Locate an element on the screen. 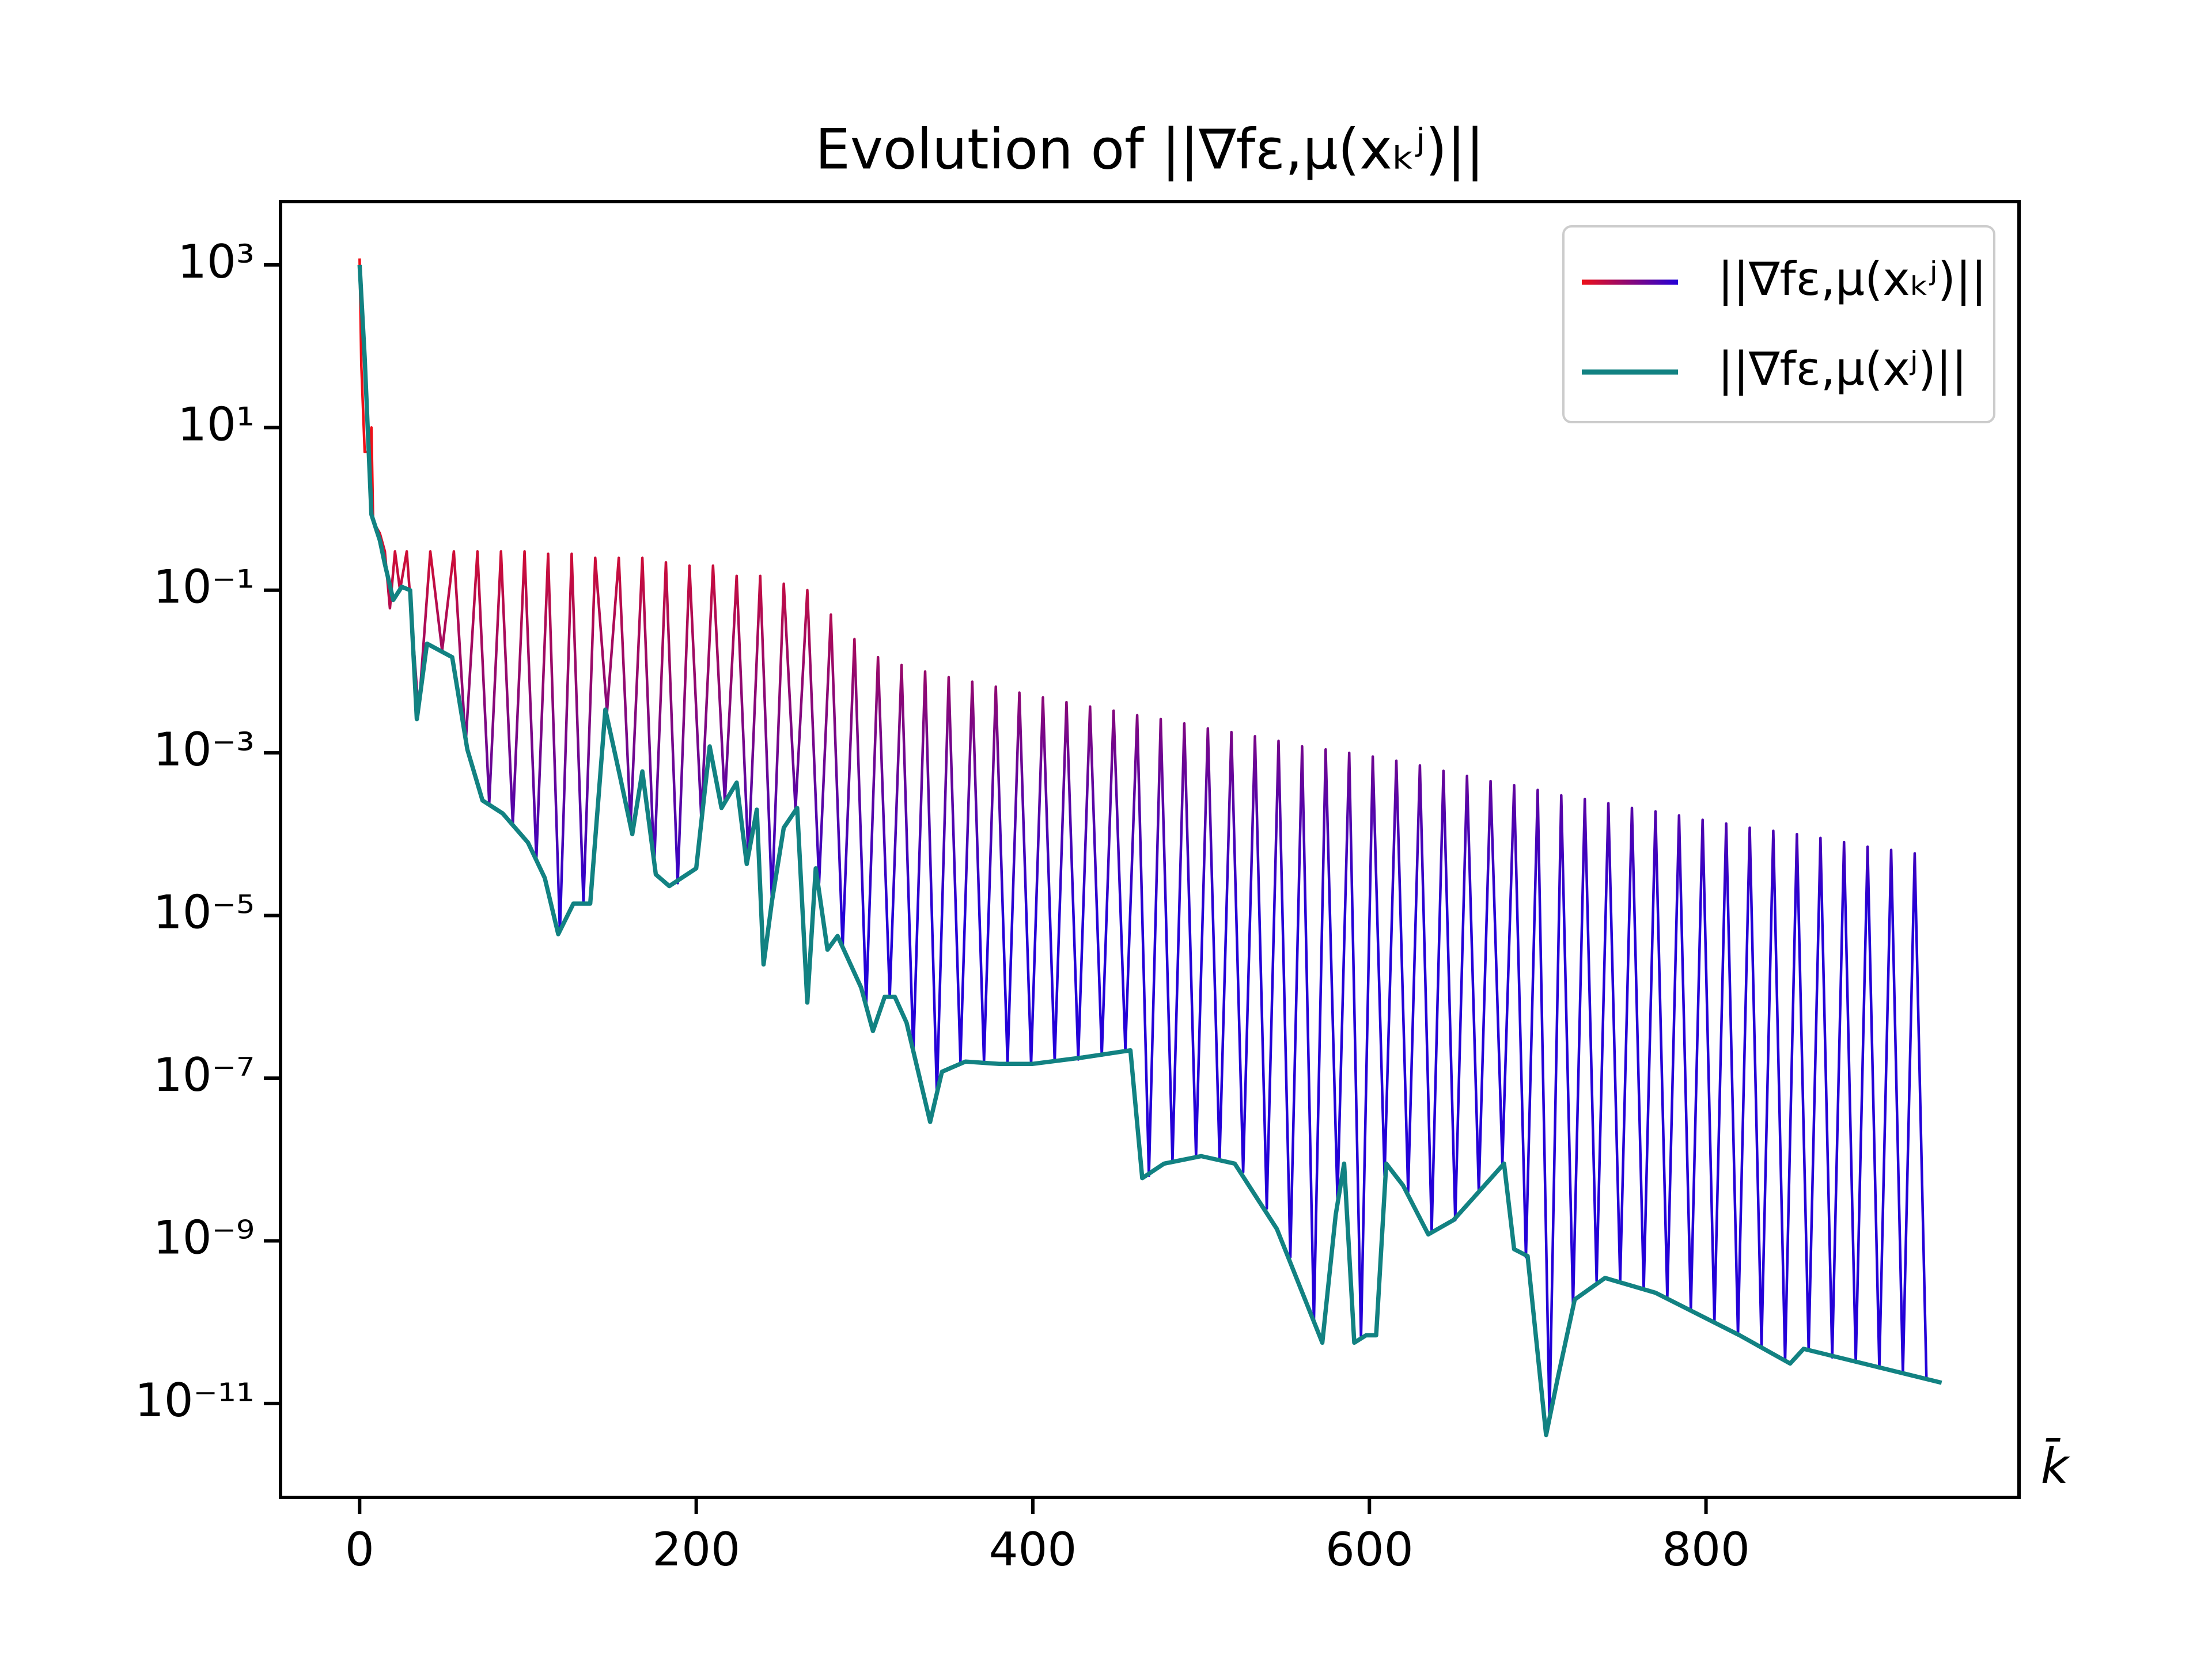 The image size is (2212, 1661). legend-label: ||∇fε,μ(xʲ)|| is located at coordinates (1842, 369).